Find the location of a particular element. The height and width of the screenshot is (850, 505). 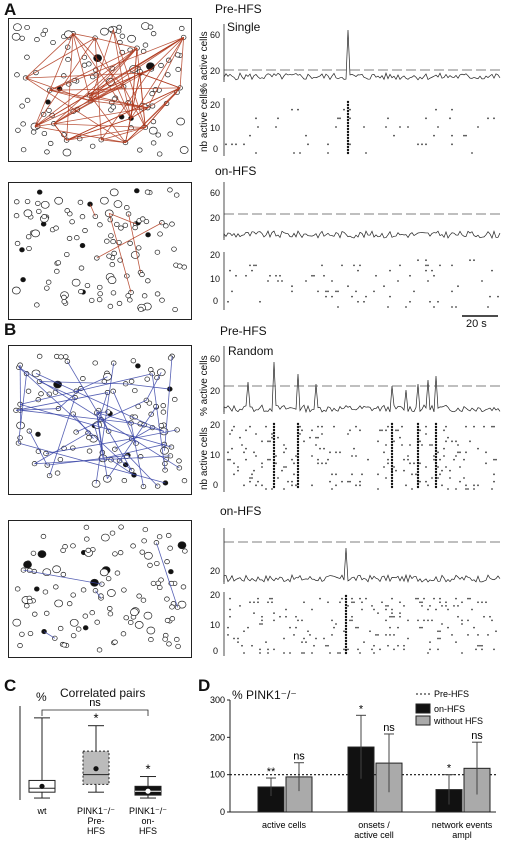

tick: 0 is located at coordinates (216, 149).